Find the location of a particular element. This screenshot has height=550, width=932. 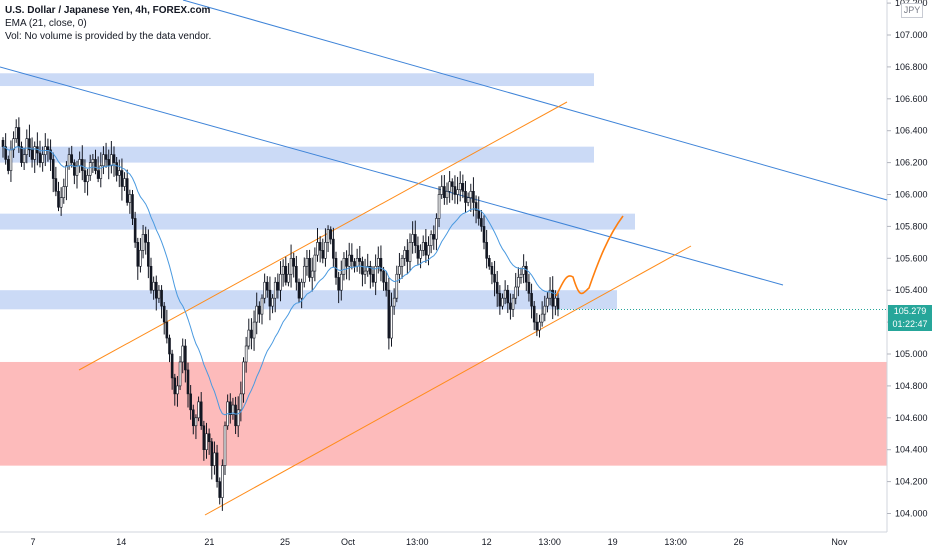

time-tick-label: Oct is located at coordinates (348, 542).